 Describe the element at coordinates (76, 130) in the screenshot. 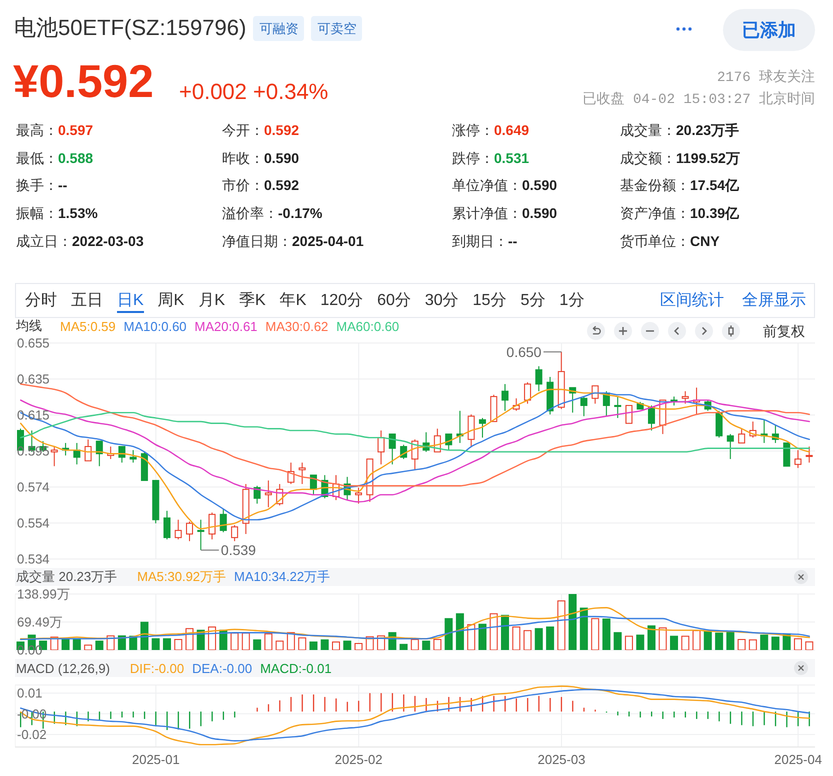

I see `text: 0.597` at that location.